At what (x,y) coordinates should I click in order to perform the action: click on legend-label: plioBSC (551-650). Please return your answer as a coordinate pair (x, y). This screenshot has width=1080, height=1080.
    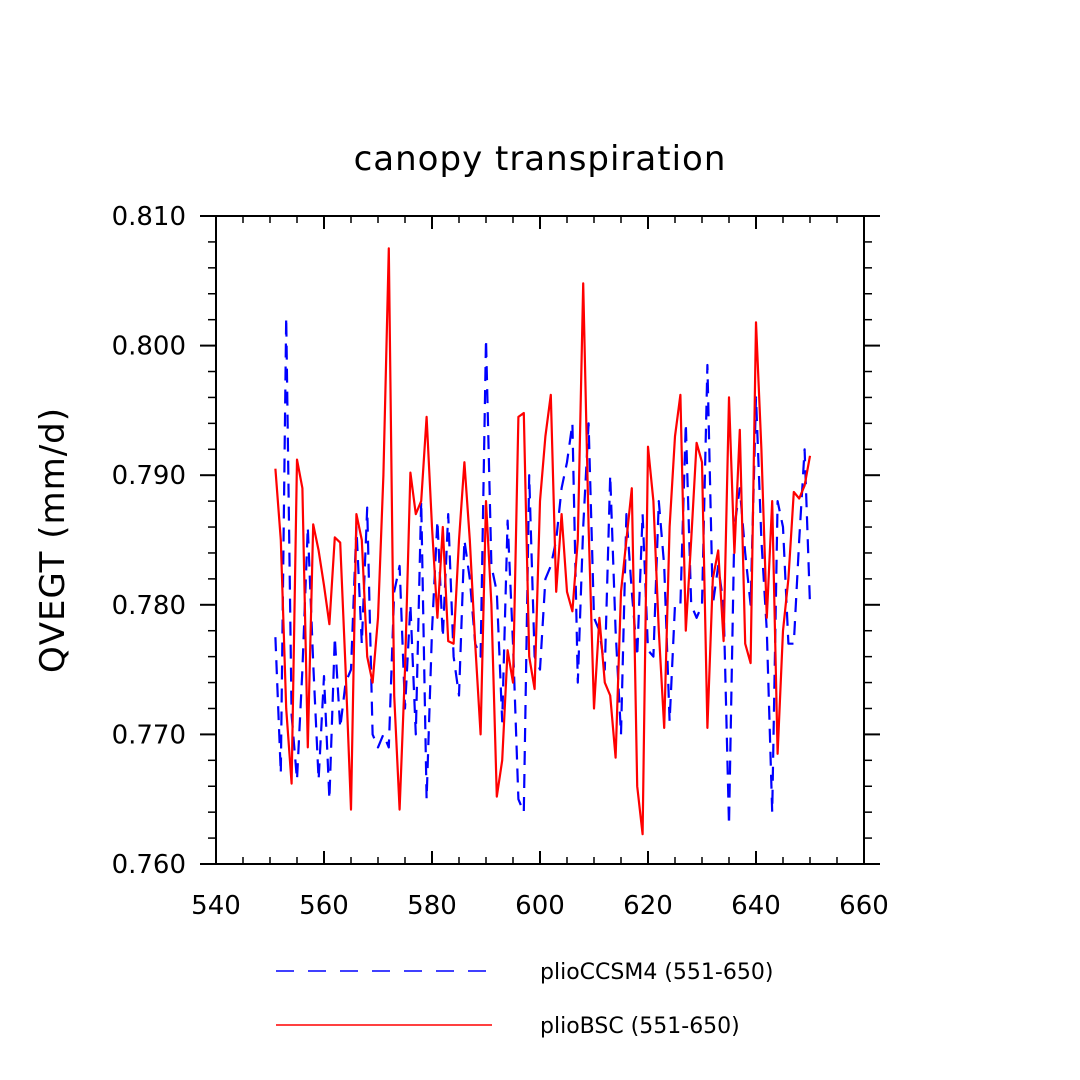
    Looking at the image, I should click on (640, 1026).